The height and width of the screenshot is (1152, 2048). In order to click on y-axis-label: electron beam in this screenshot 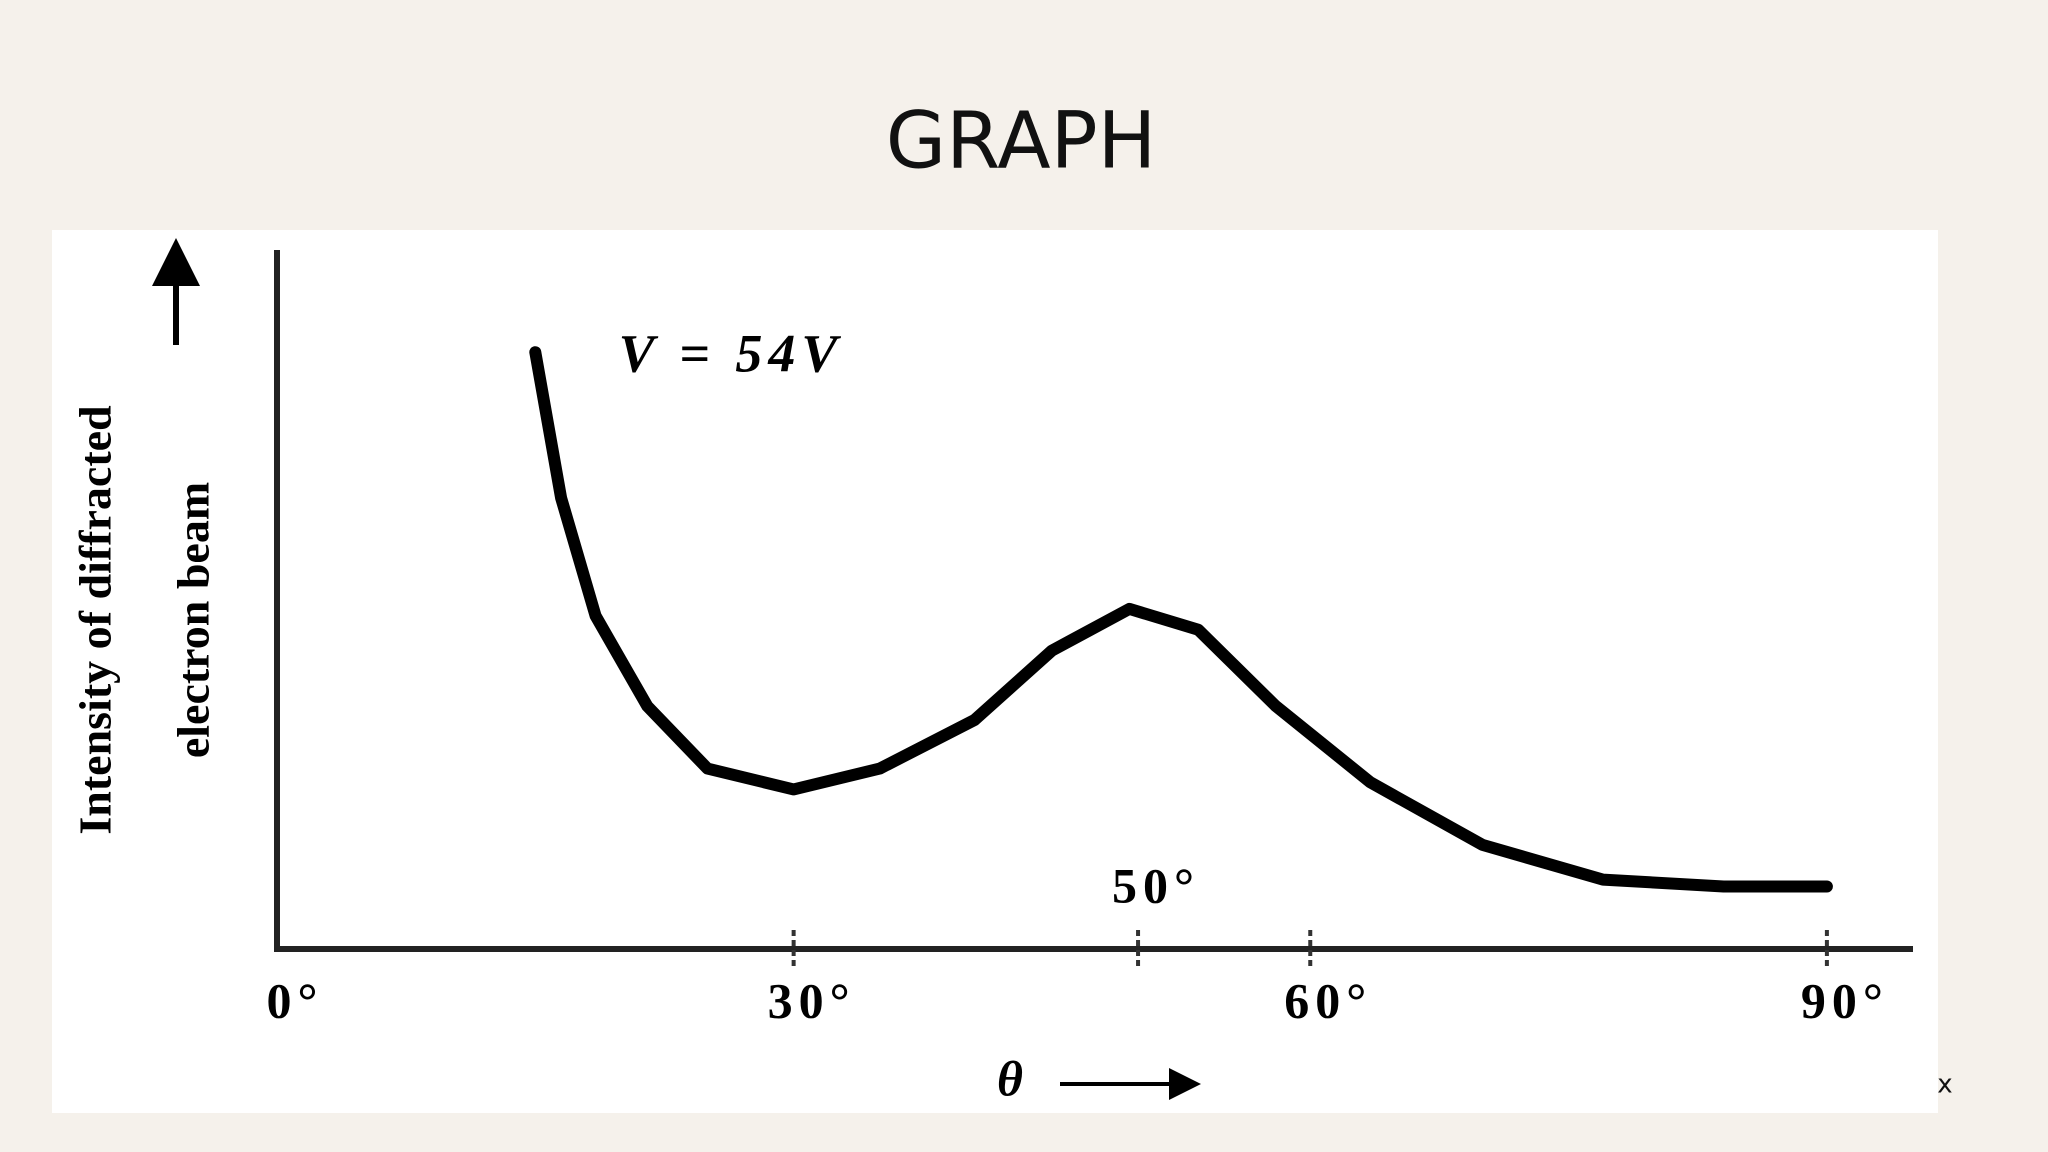, I will do `click(193, 620)`.